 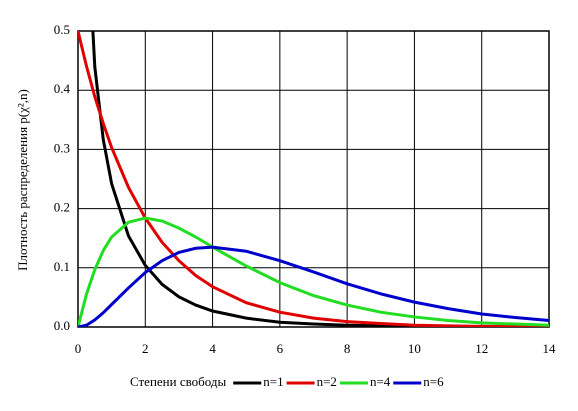 What do you see at coordinates (62, 147) in the screenshot?
I see `y-tick-label: 0.3` at bounding box center [62, 147].